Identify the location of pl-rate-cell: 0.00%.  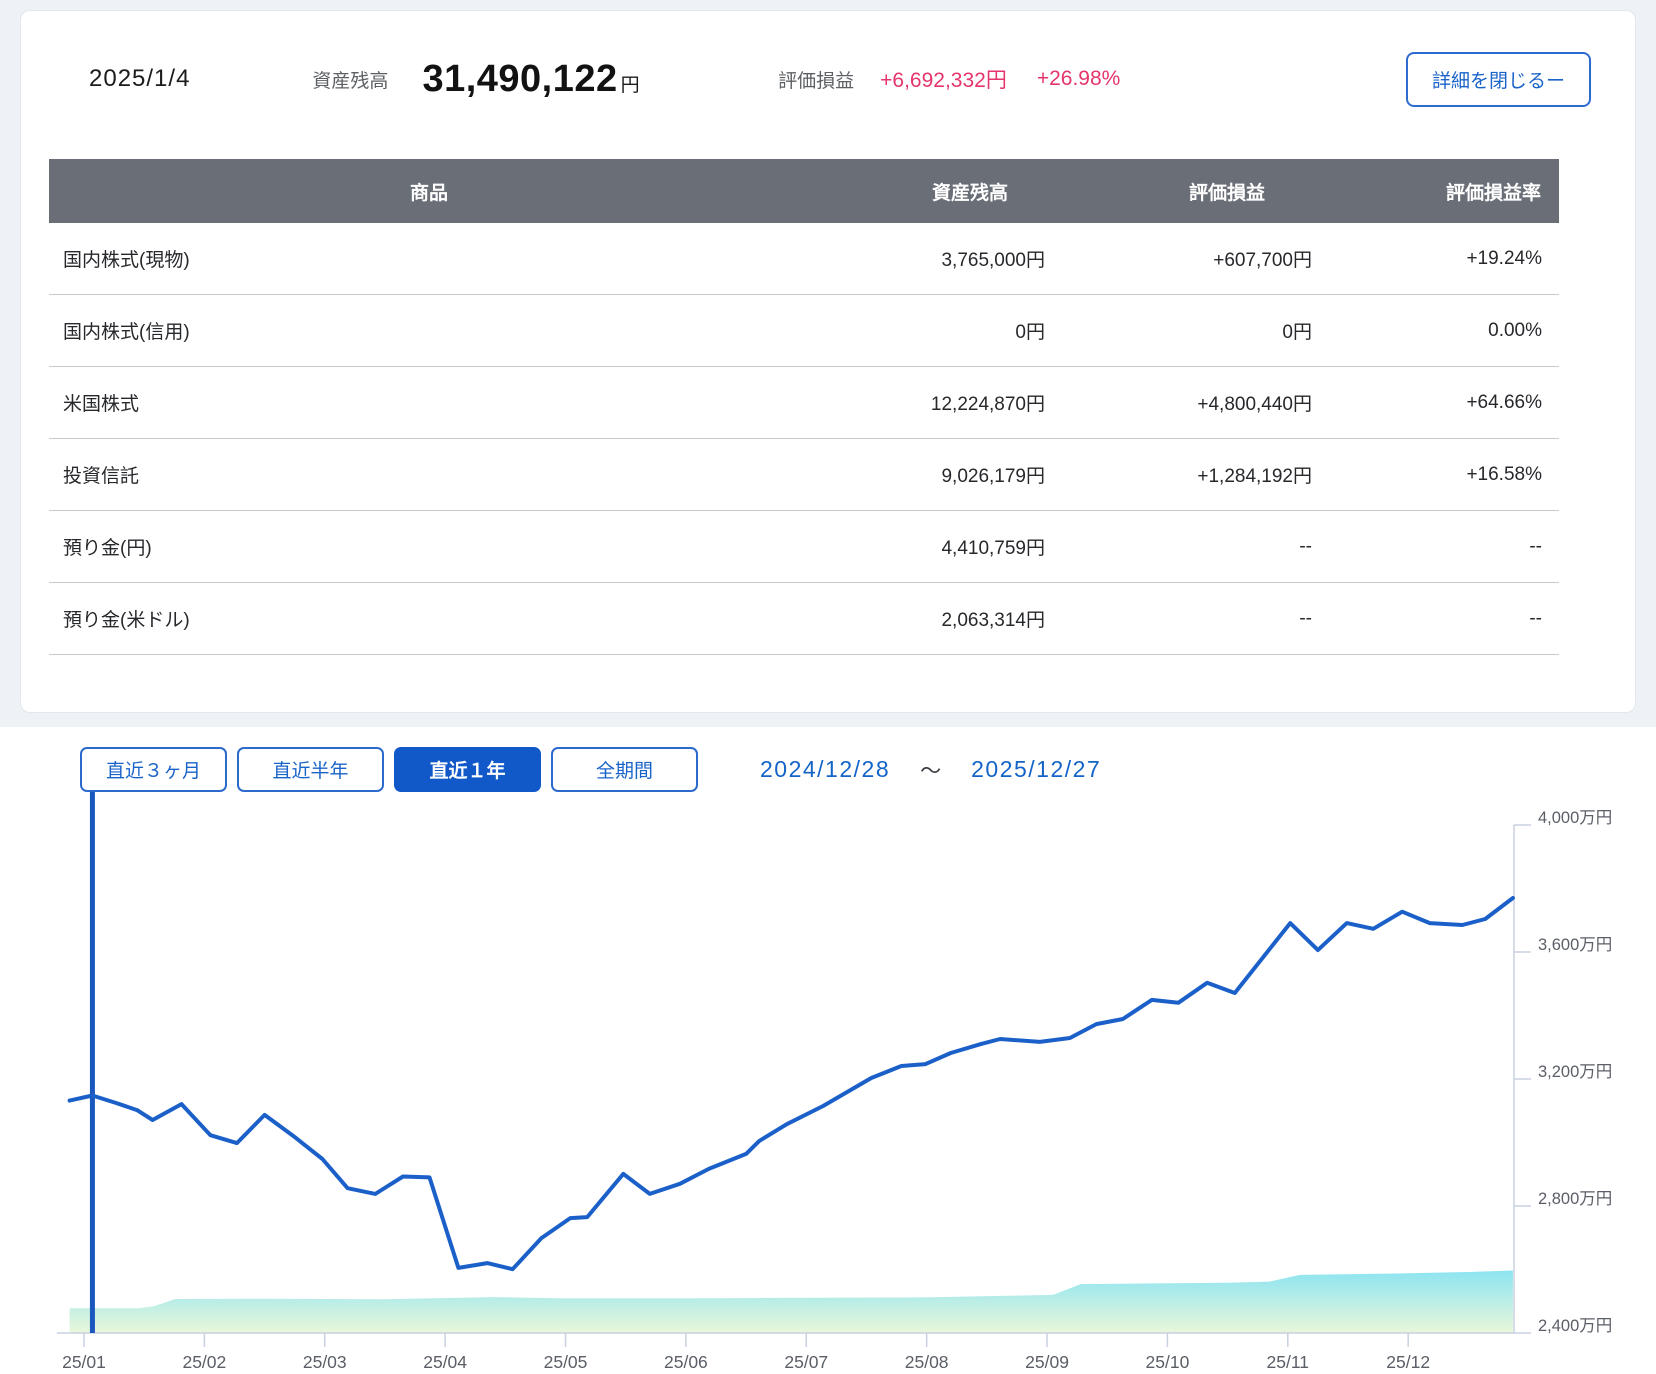
(1515, 330).